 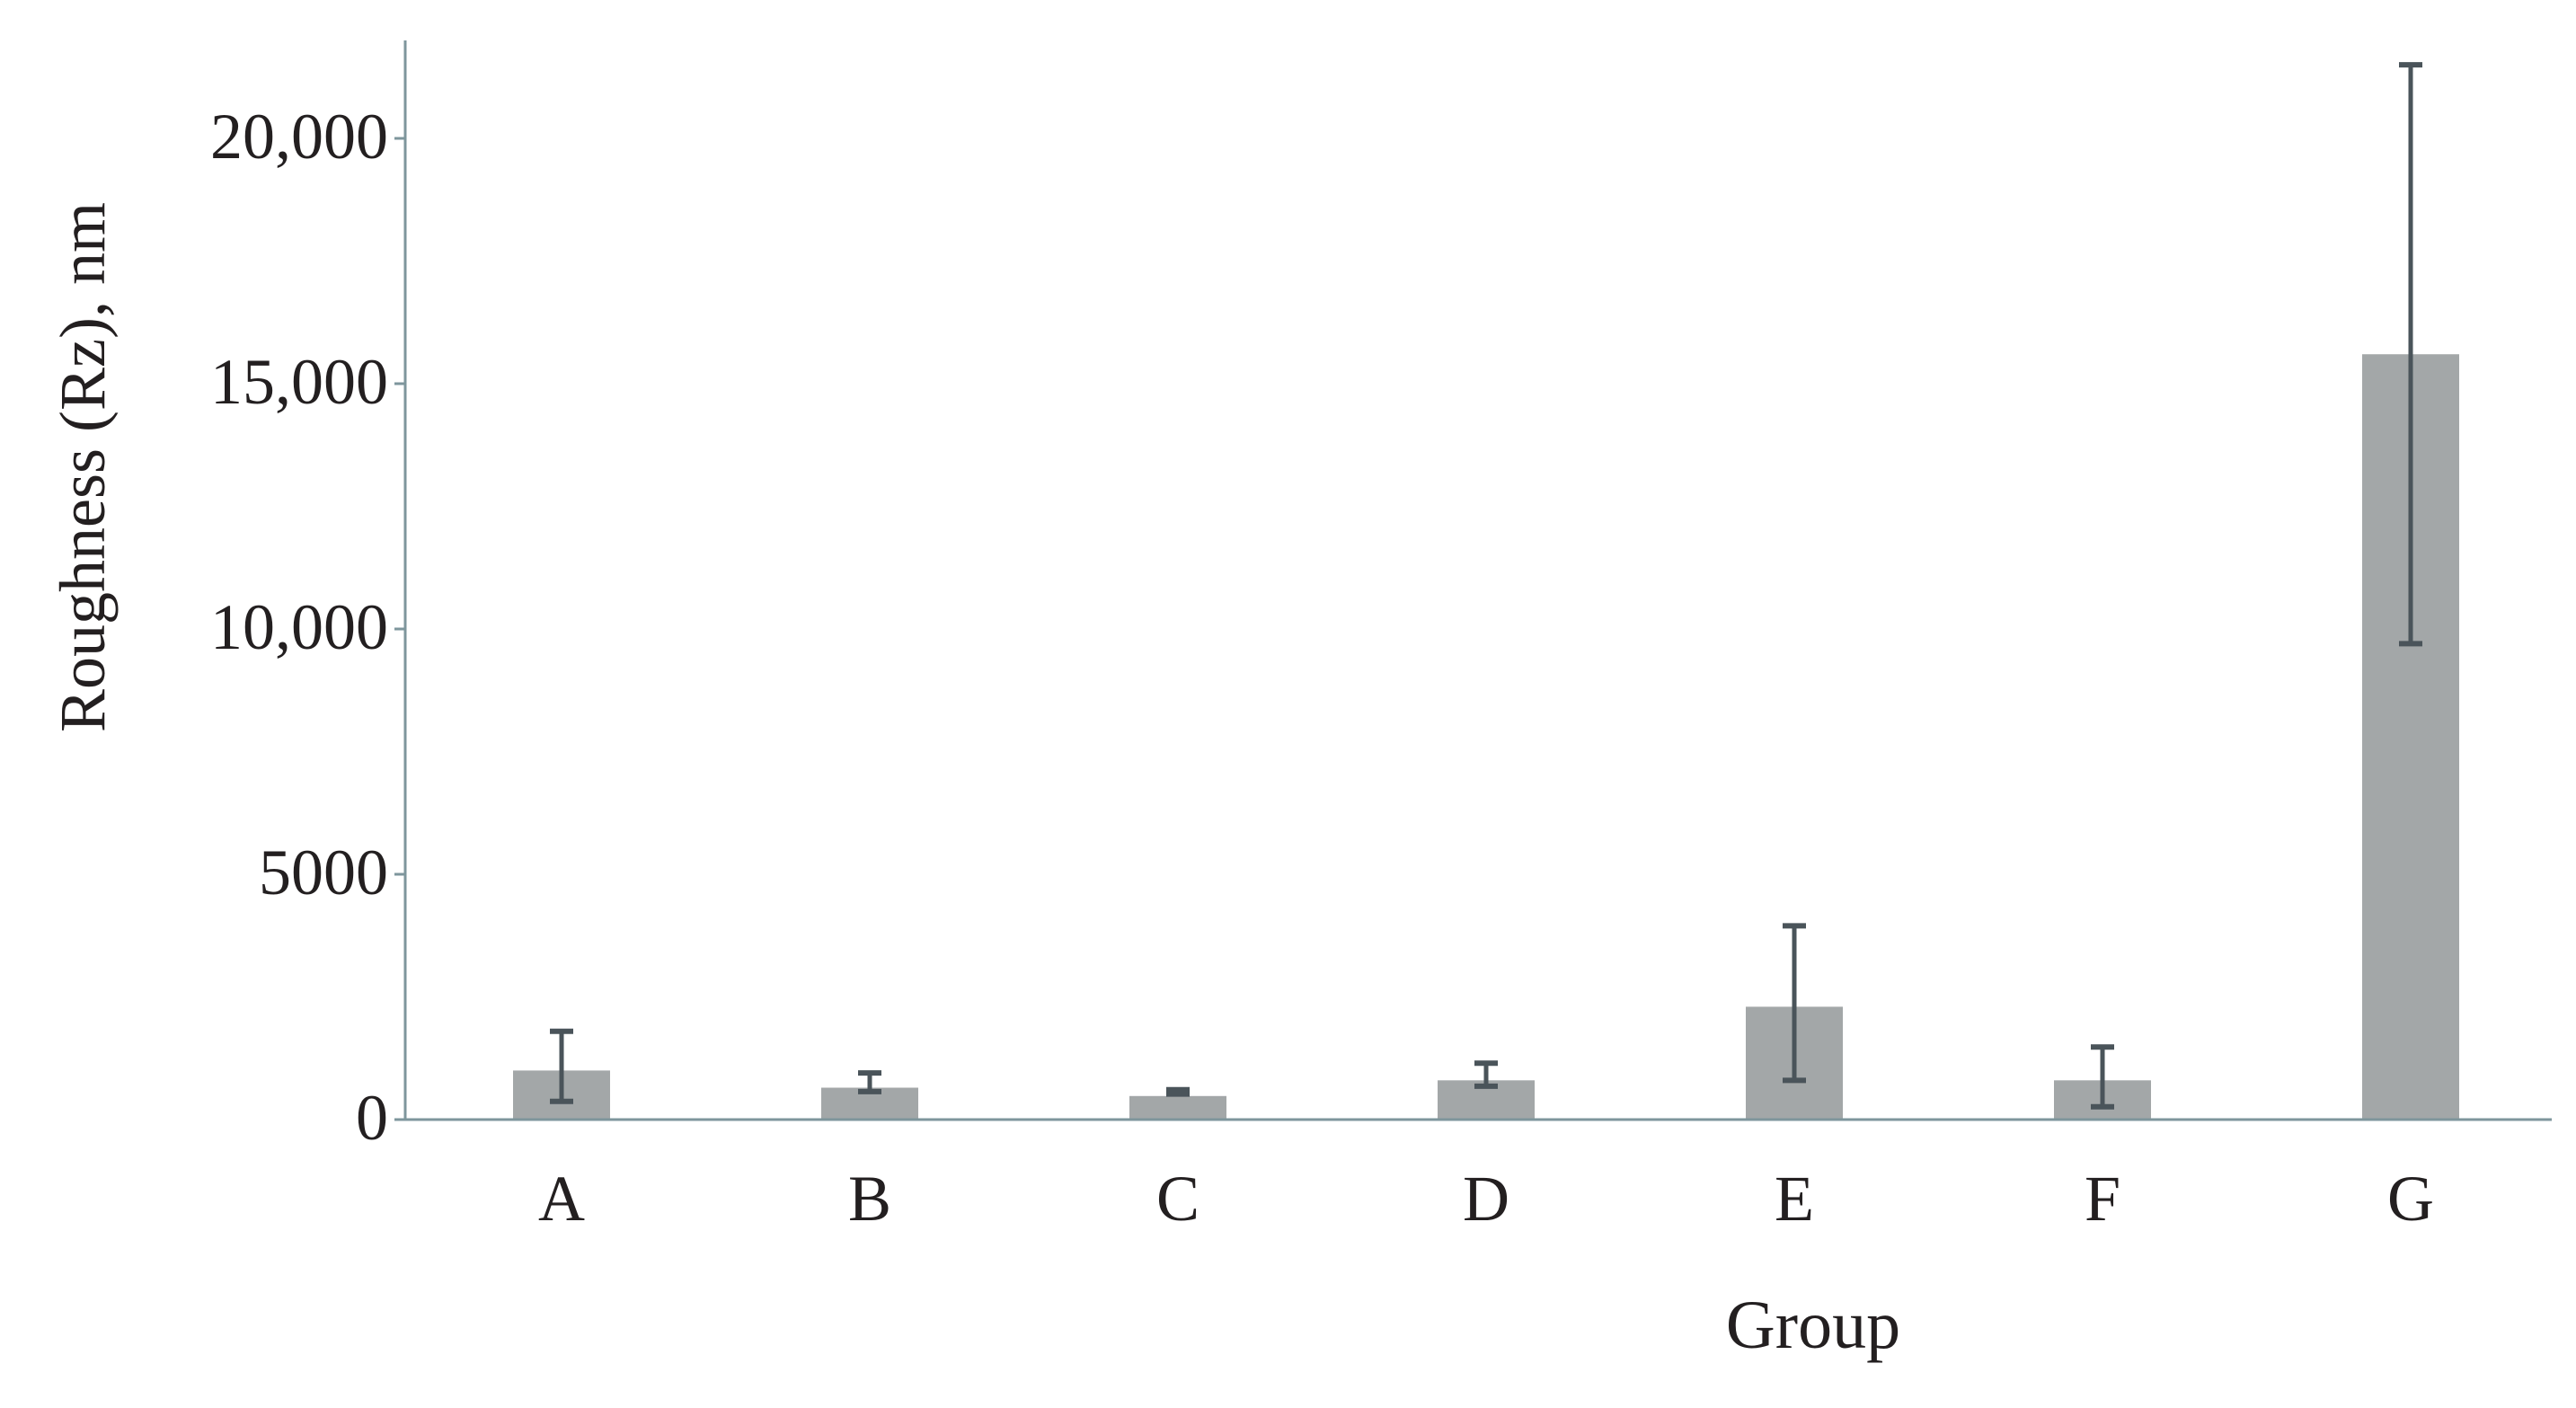 What do you see at coordinates (299, 627) in the screenshot?
I see `y-tick-label: 10,000` at bounding box center [299, 627].